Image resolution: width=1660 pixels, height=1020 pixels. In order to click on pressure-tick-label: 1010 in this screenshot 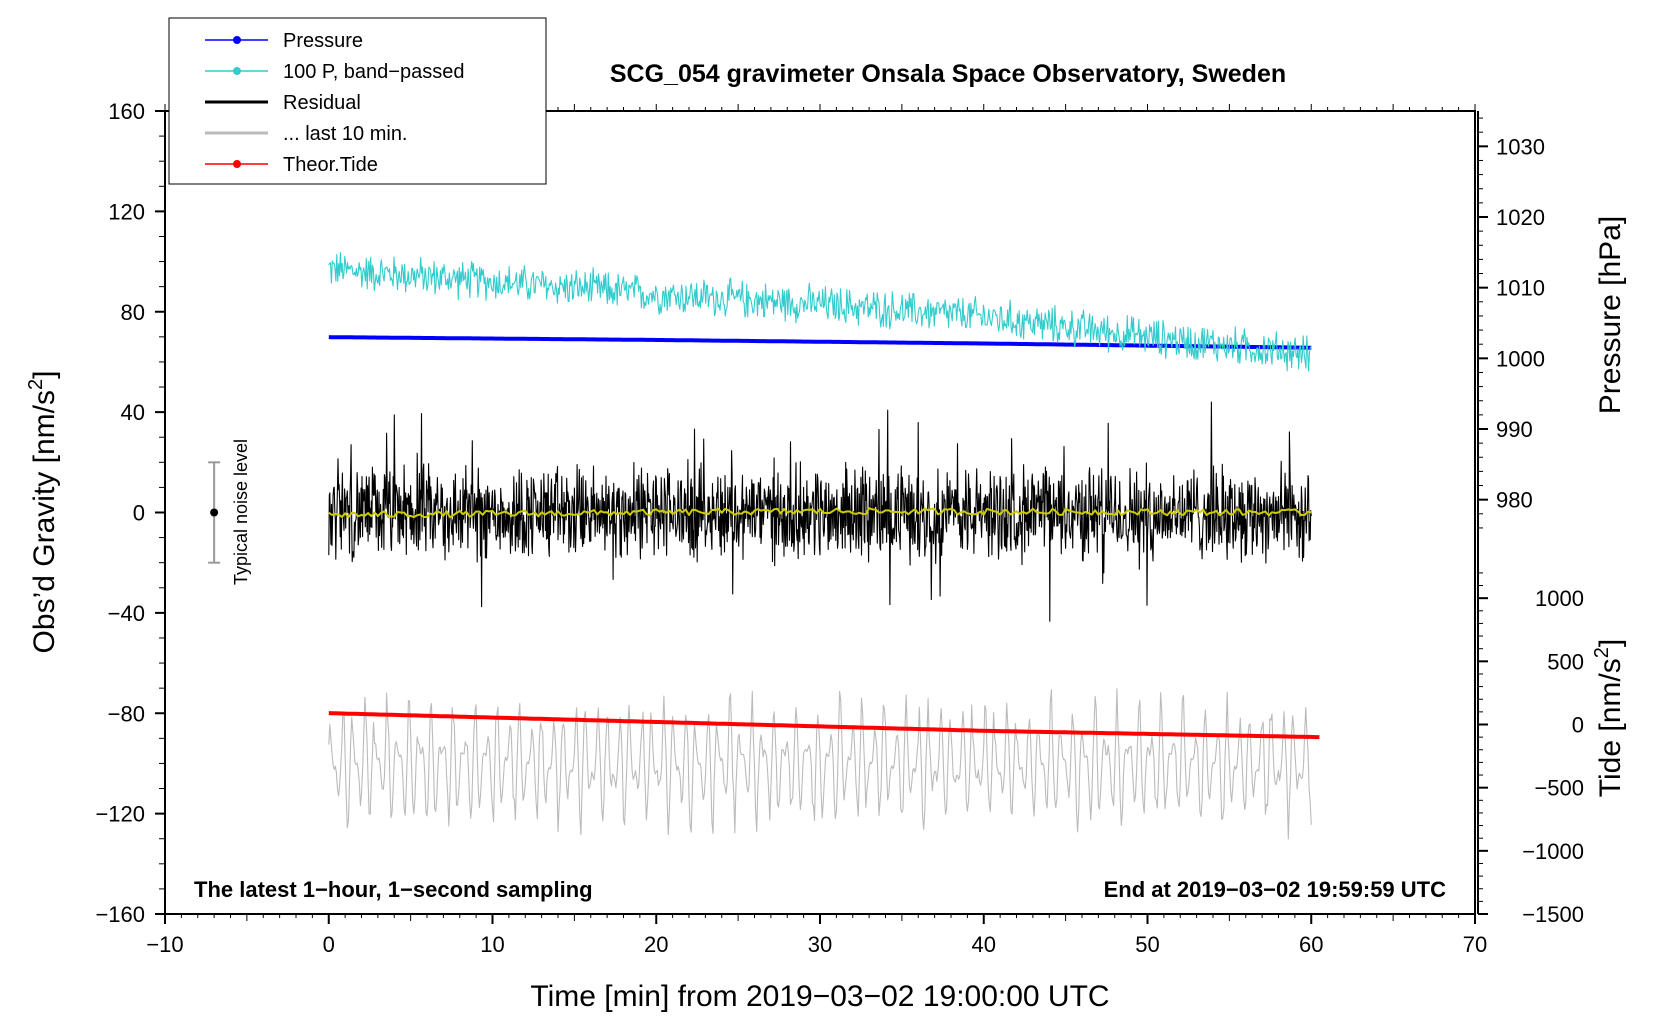, I will do `click(1520, 288)`.